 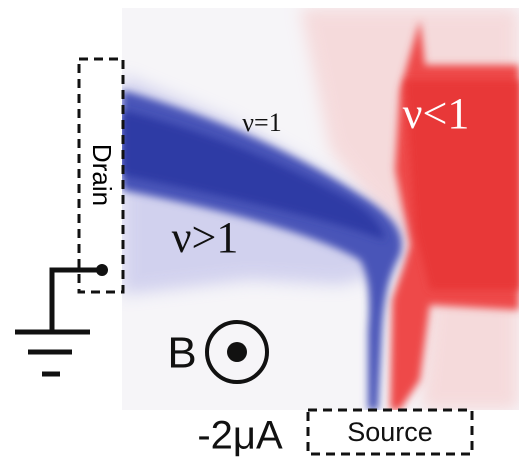 What do you see at coordinates (205, 237) in the screenshot?
I see `filling-greater-label: ν>1` at bounding box center [205, 237].